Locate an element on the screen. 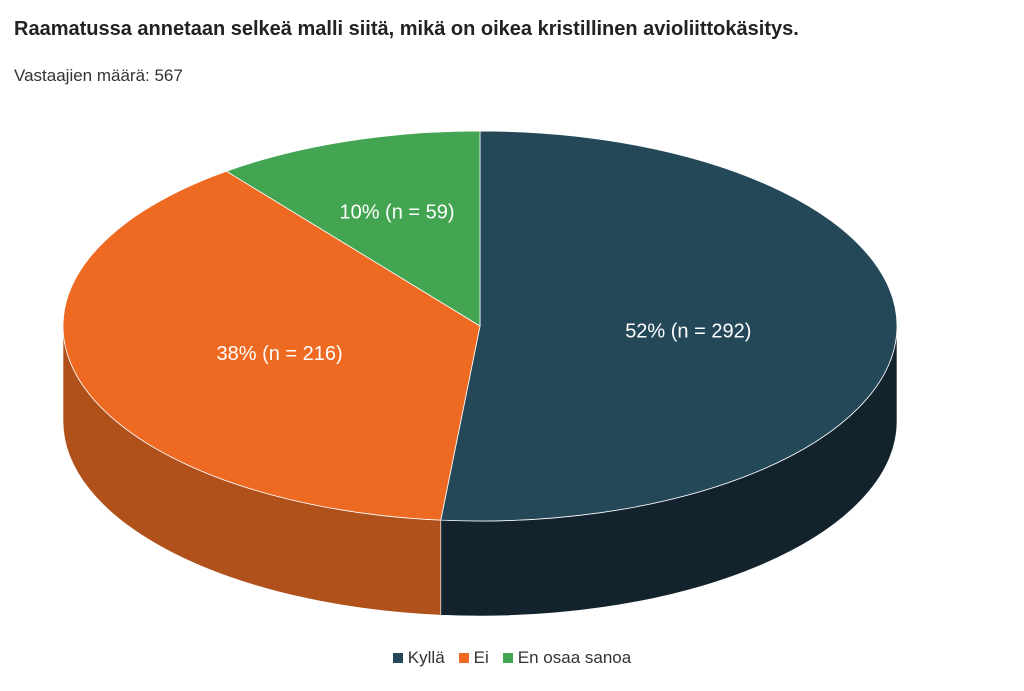 This screenshot has width=1024, height=691. data-label-en-osaa-sanoa: 10% (n = 59) is located at coordinates (396, 213).